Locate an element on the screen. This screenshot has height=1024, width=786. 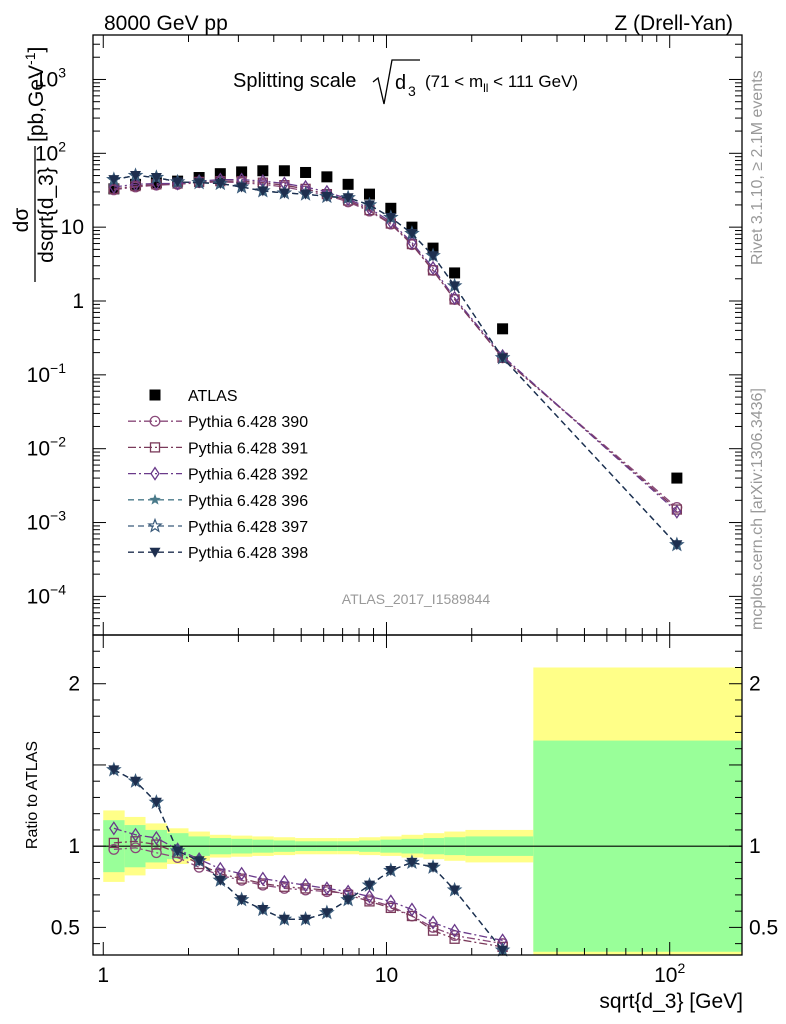
main-y-tick-label-base-5: 10 is located at coordinates (72, 227).